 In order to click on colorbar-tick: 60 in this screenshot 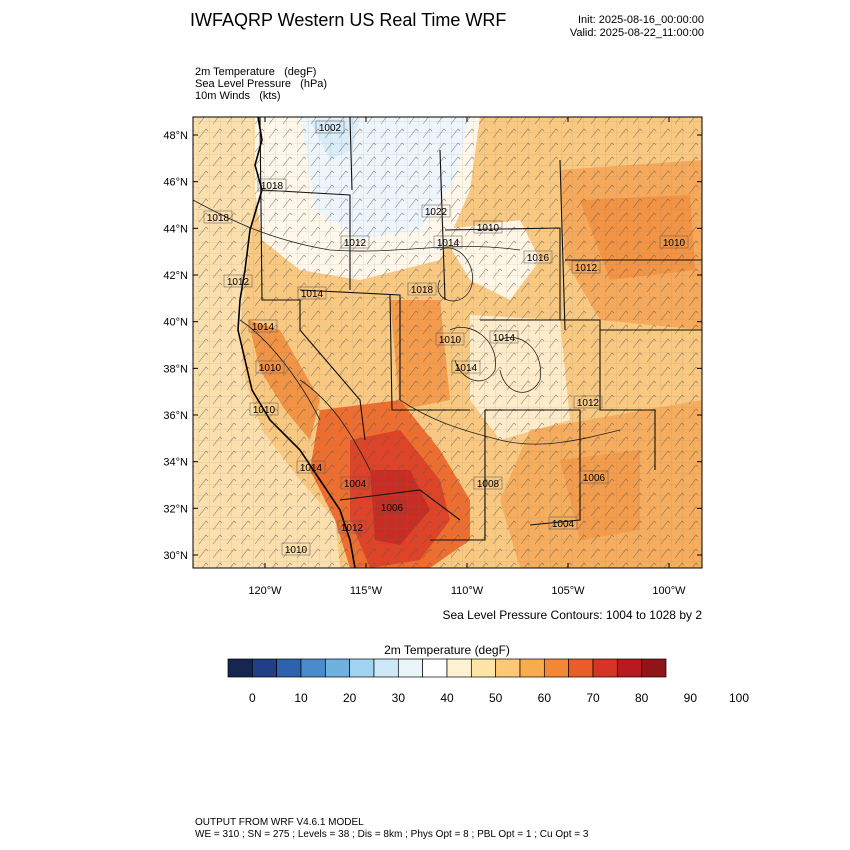, I will do `click(545, 698)`.